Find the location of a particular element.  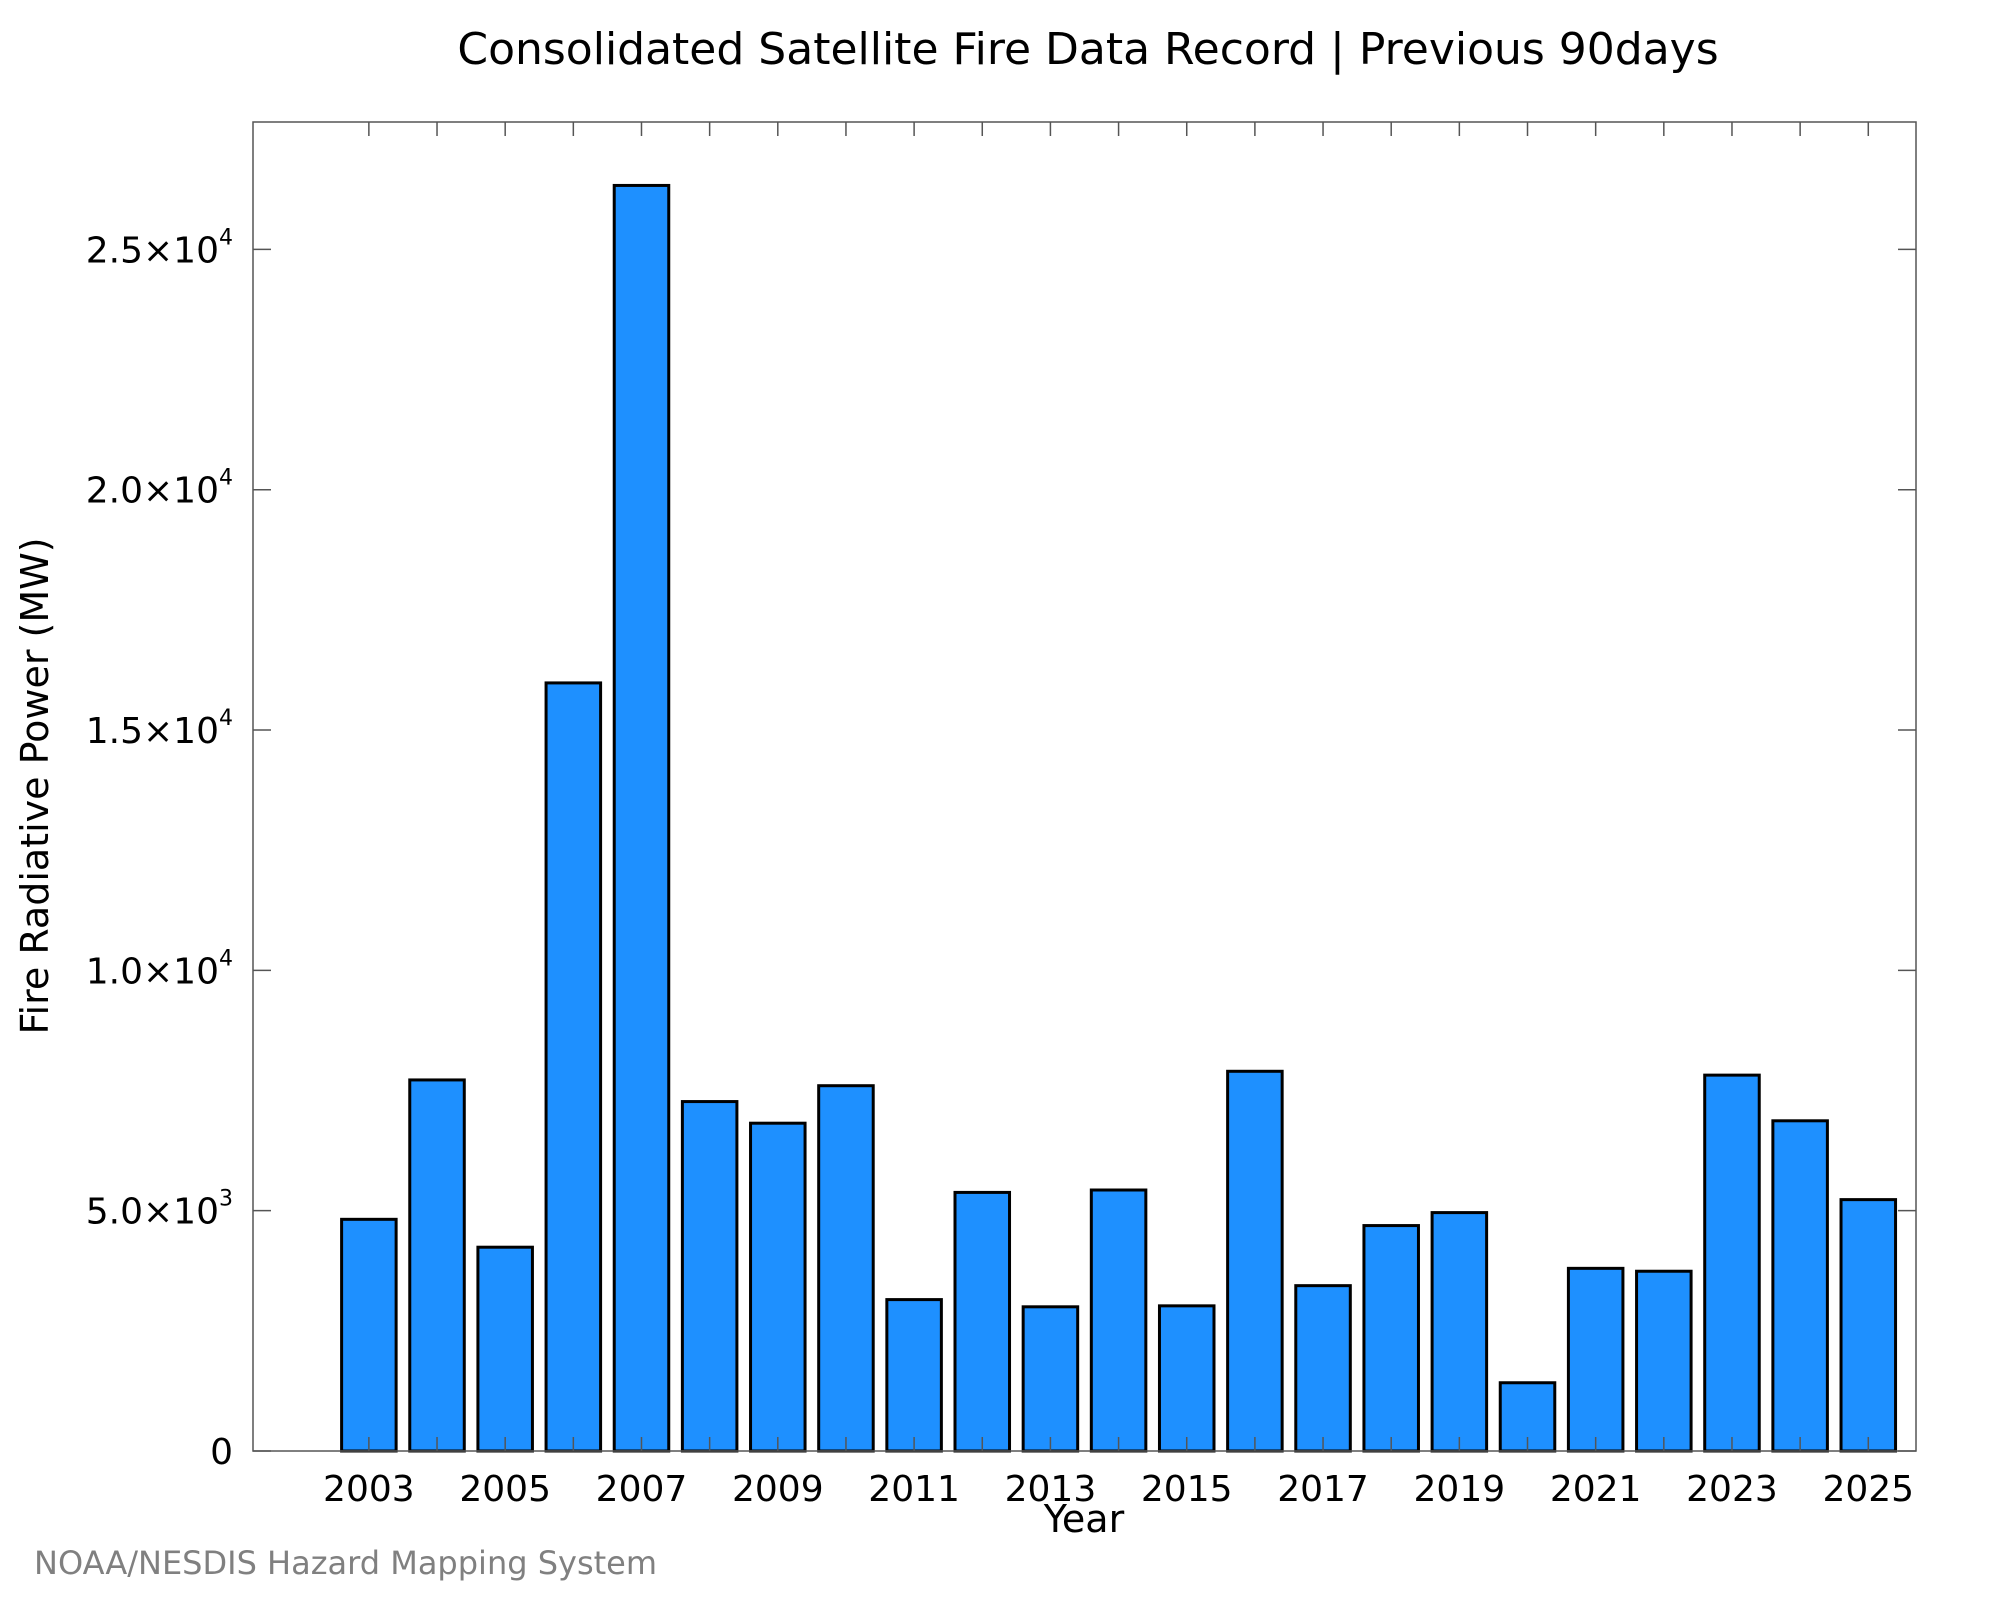

x-tick-label: 2021 is located at coordinates (1596, 1489).